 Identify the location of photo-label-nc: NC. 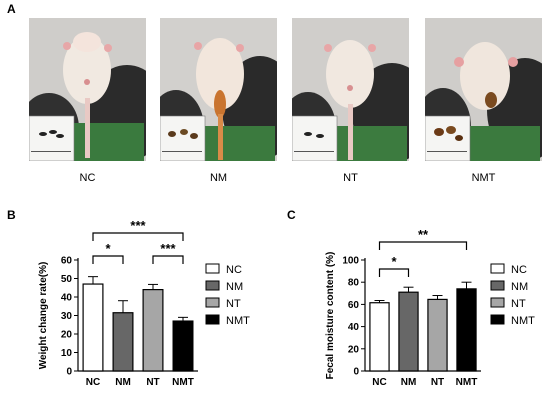
(87, 178).